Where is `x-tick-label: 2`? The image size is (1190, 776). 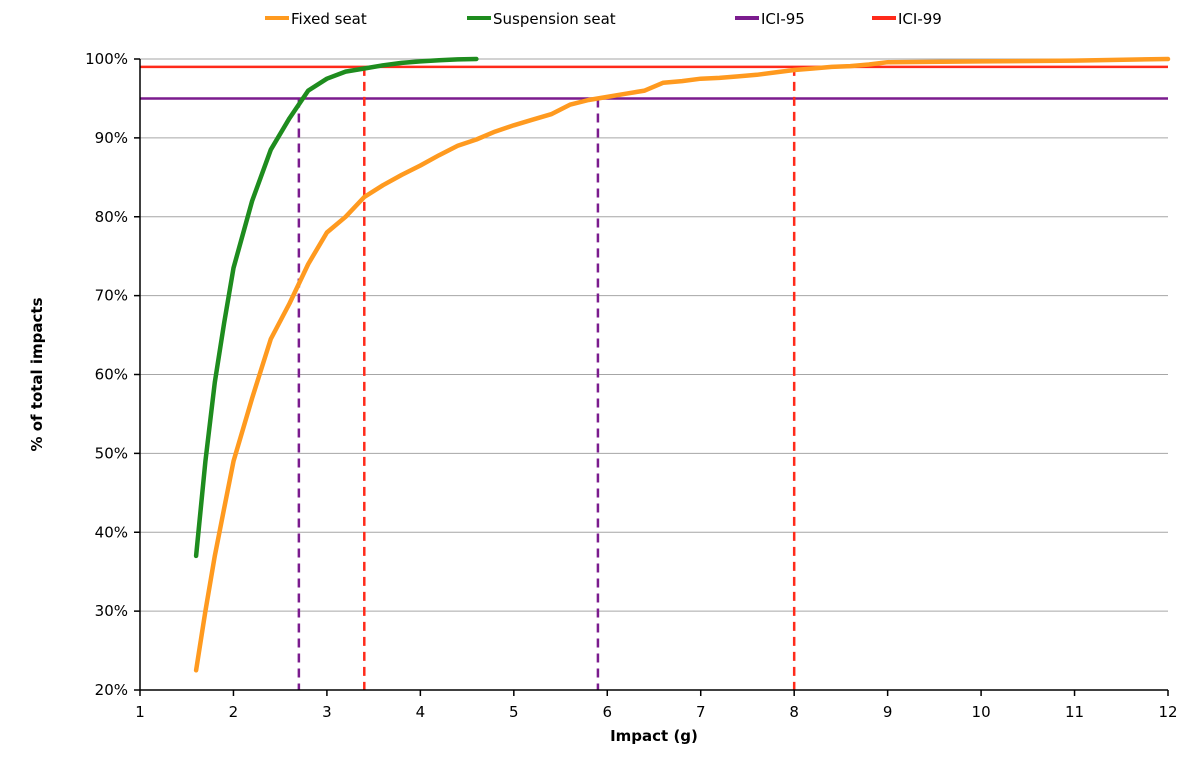
x-tick-label: 2 is located at coordinates (234, 712).